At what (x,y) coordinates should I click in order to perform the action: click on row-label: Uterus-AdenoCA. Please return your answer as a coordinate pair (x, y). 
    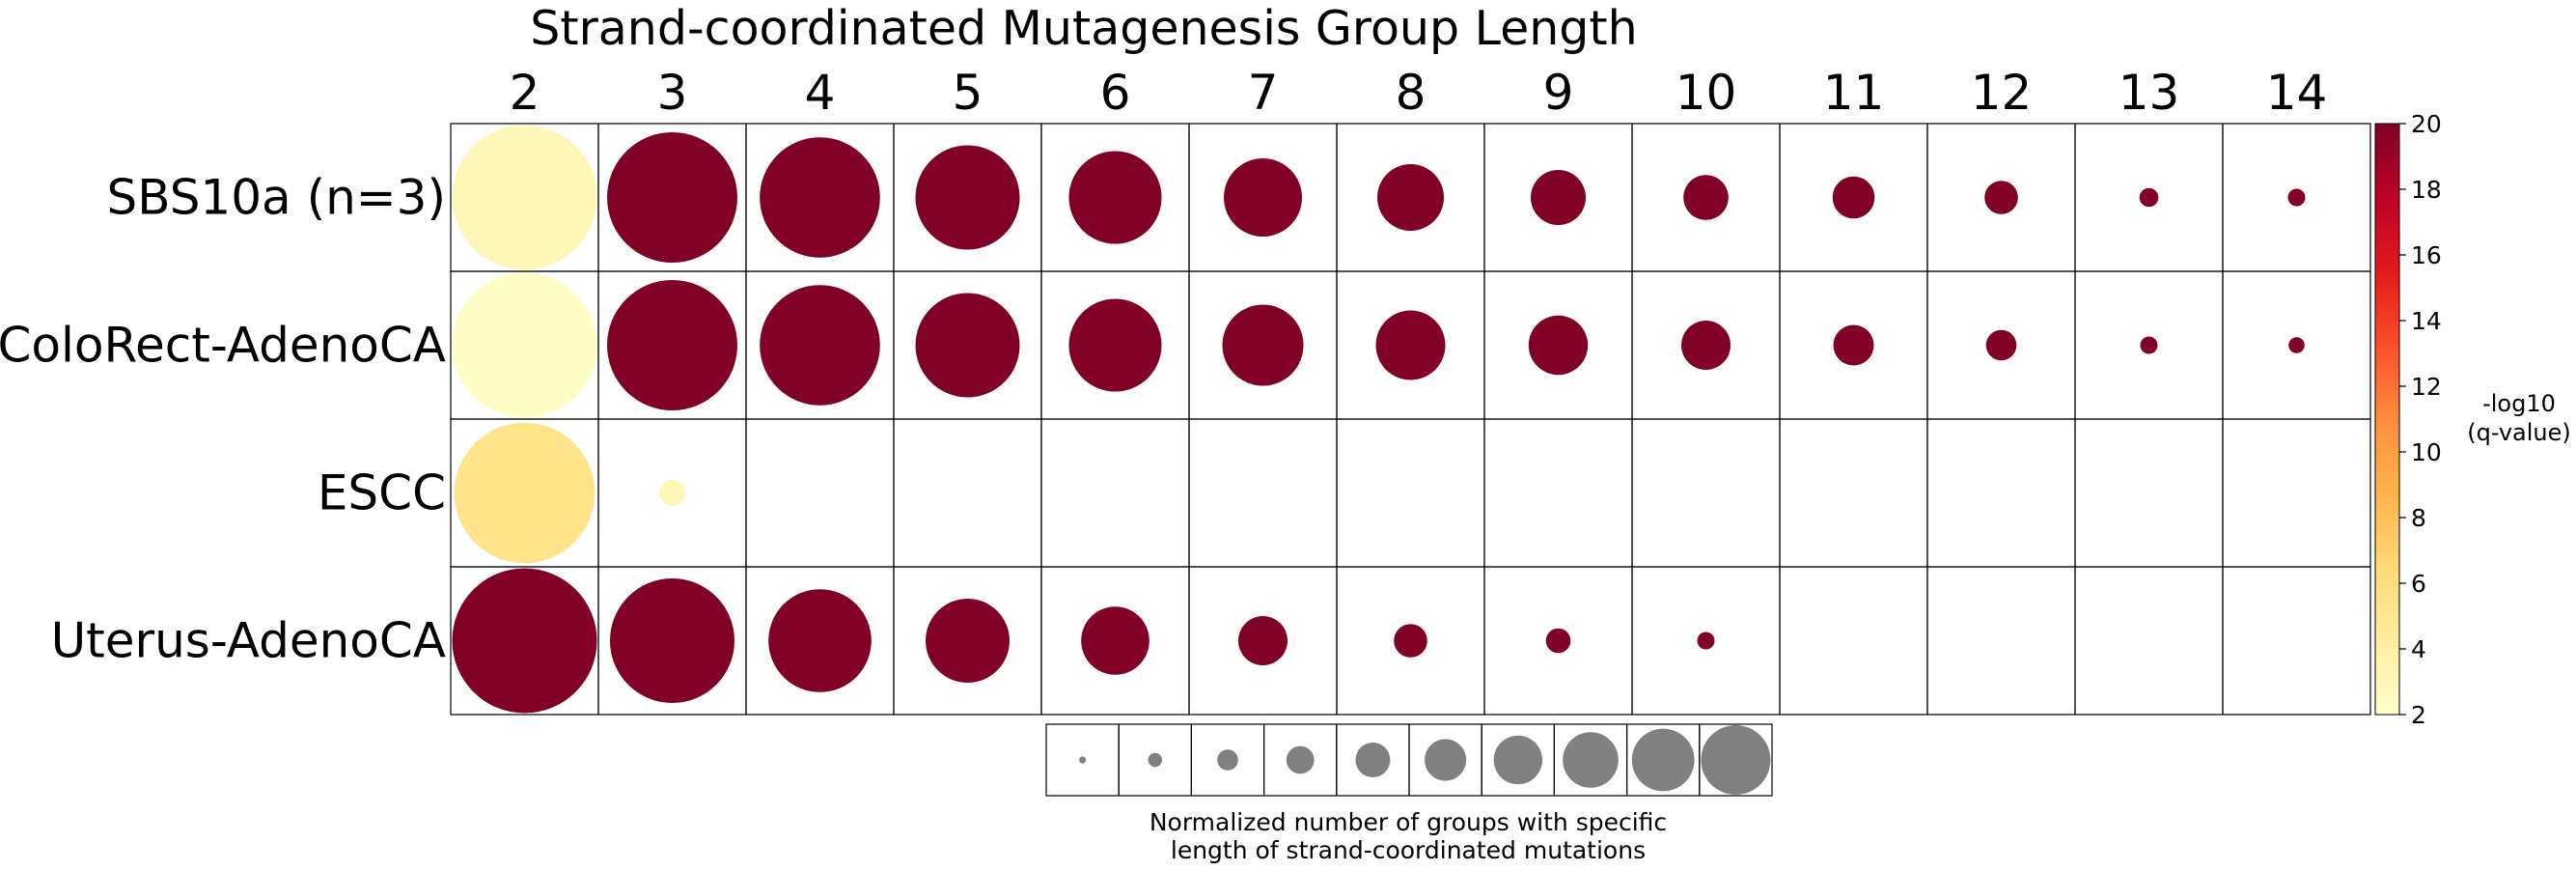
    Looking at the image, I should click on (248, 641).